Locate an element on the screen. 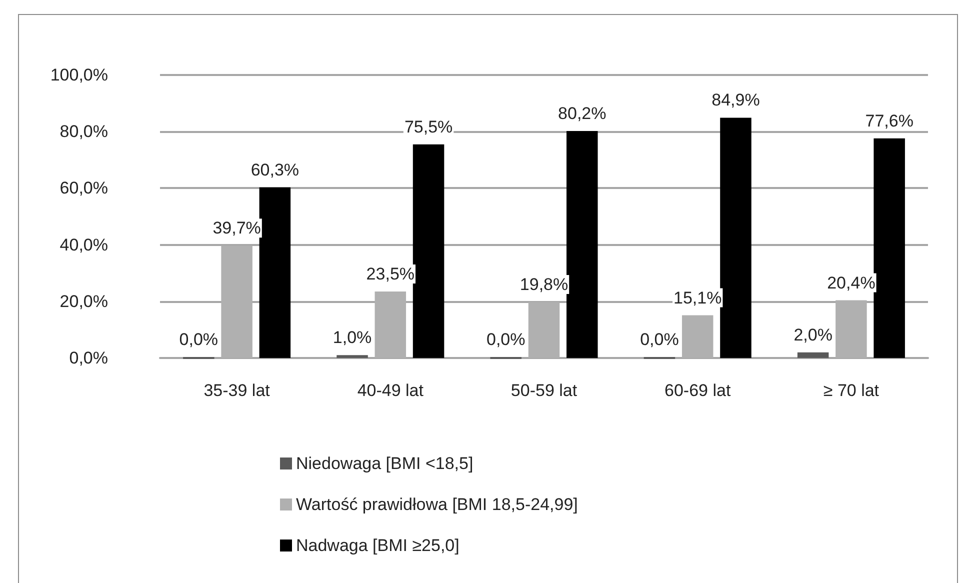 The width and height of the screenshot is (978, 583). data-label: 39,7% is located at coordinates (236, 228).